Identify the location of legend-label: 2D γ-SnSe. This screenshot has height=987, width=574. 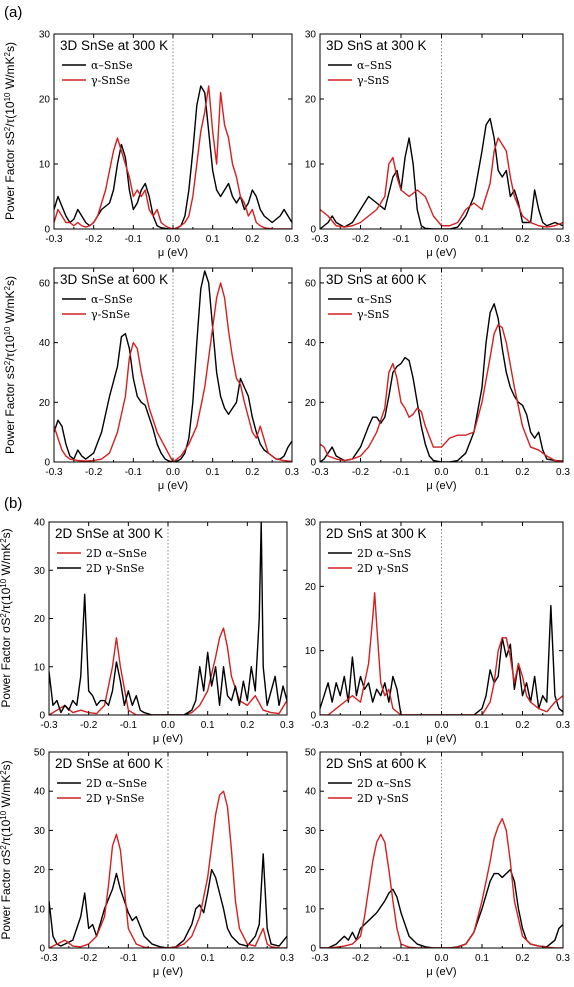
(115, 798).